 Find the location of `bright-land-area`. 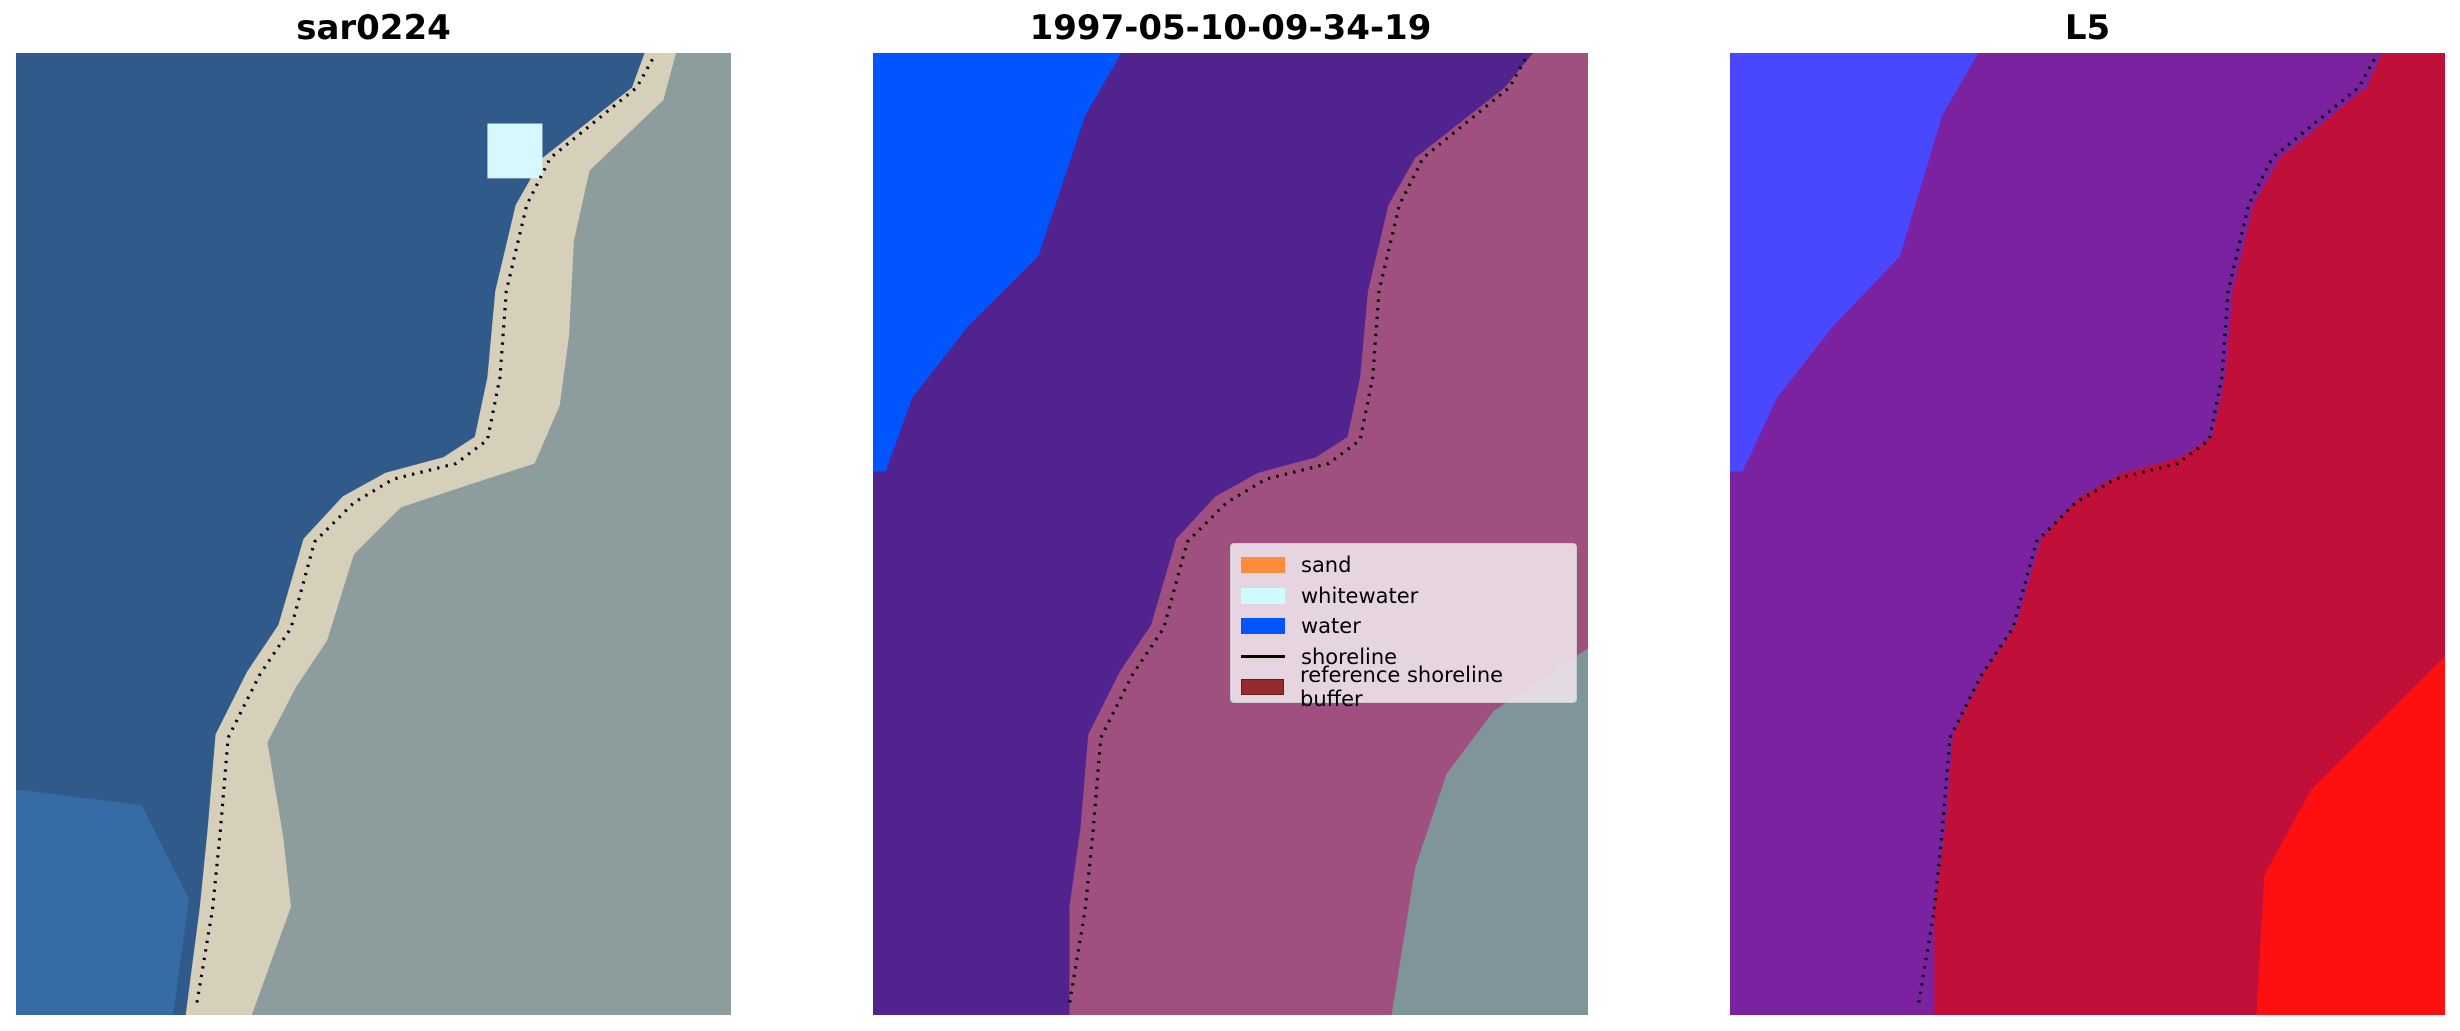

bright-land-area is located at coordinates (2350, 835).